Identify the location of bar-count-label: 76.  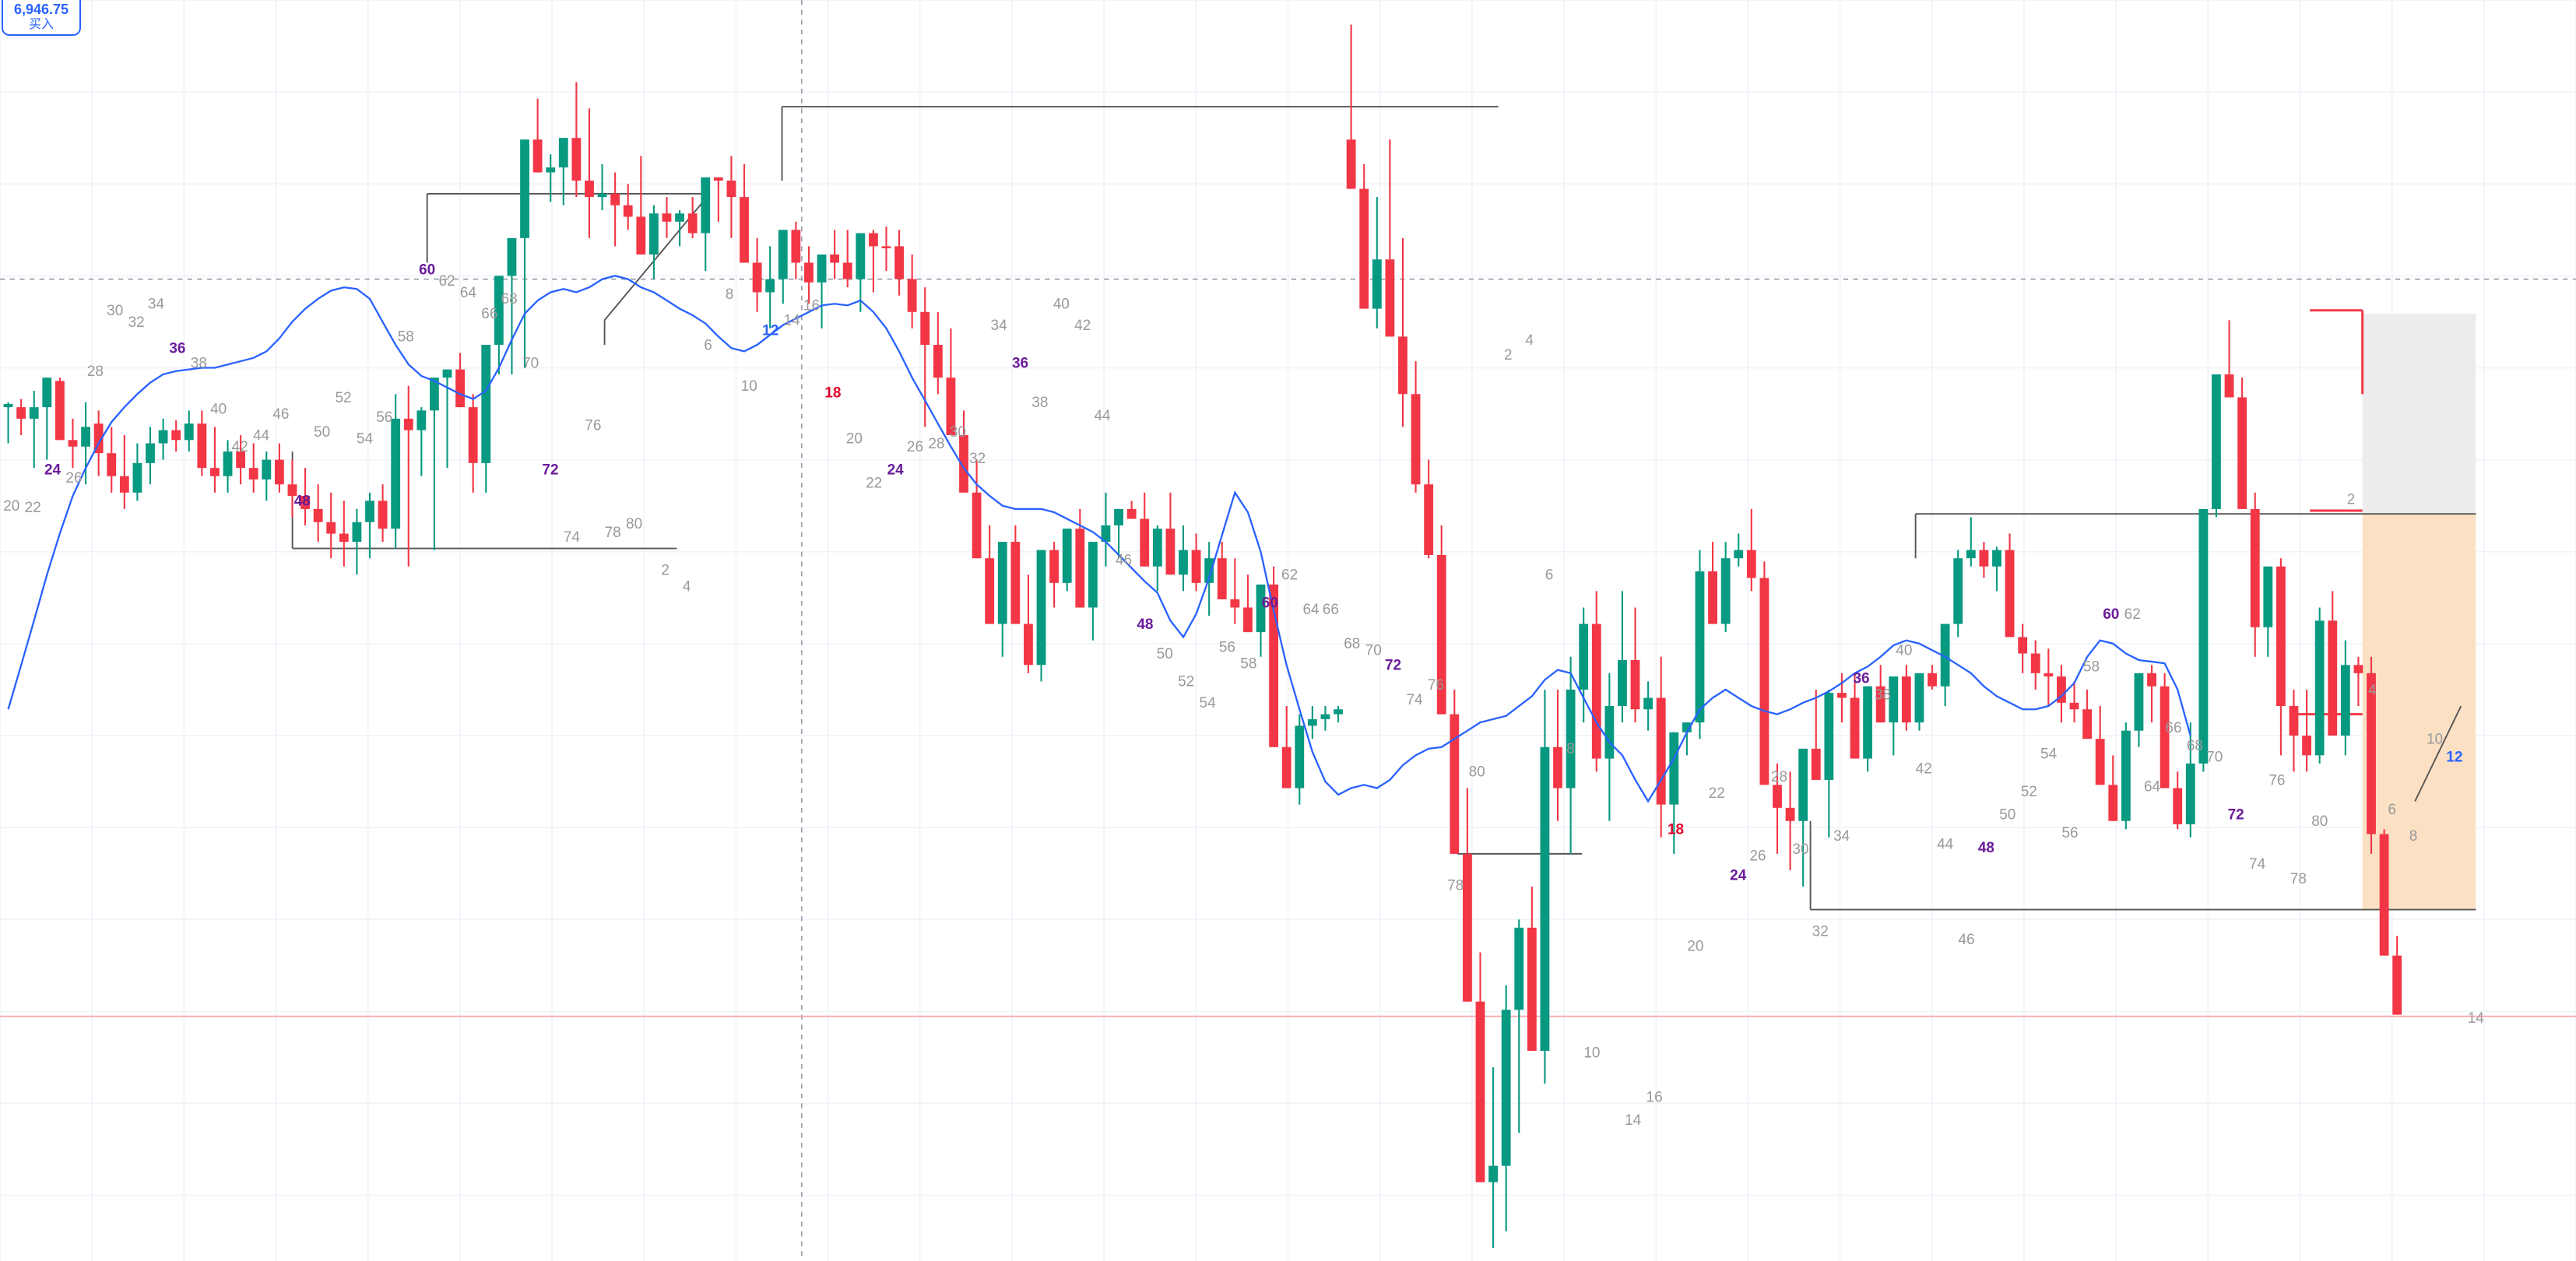
(593, 426).